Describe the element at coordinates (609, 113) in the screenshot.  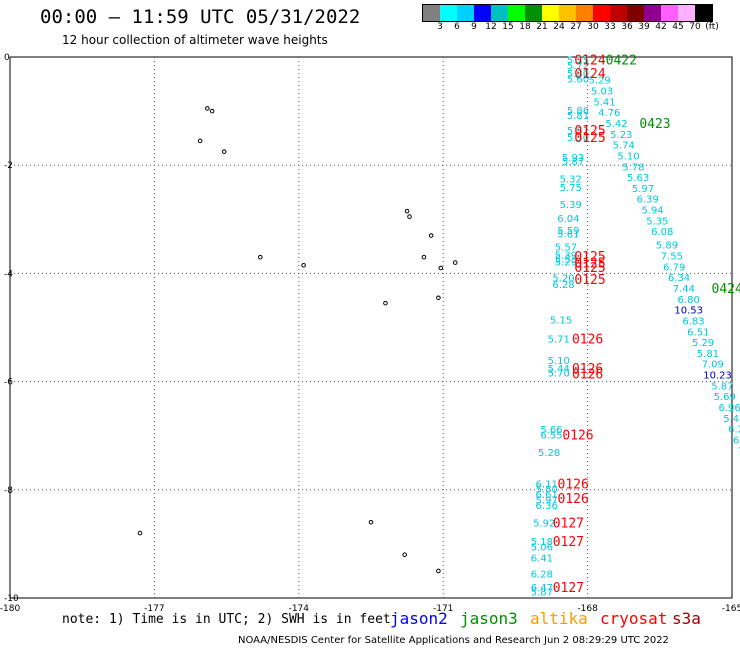
I see `wave-height-value: 4.76` at that location.